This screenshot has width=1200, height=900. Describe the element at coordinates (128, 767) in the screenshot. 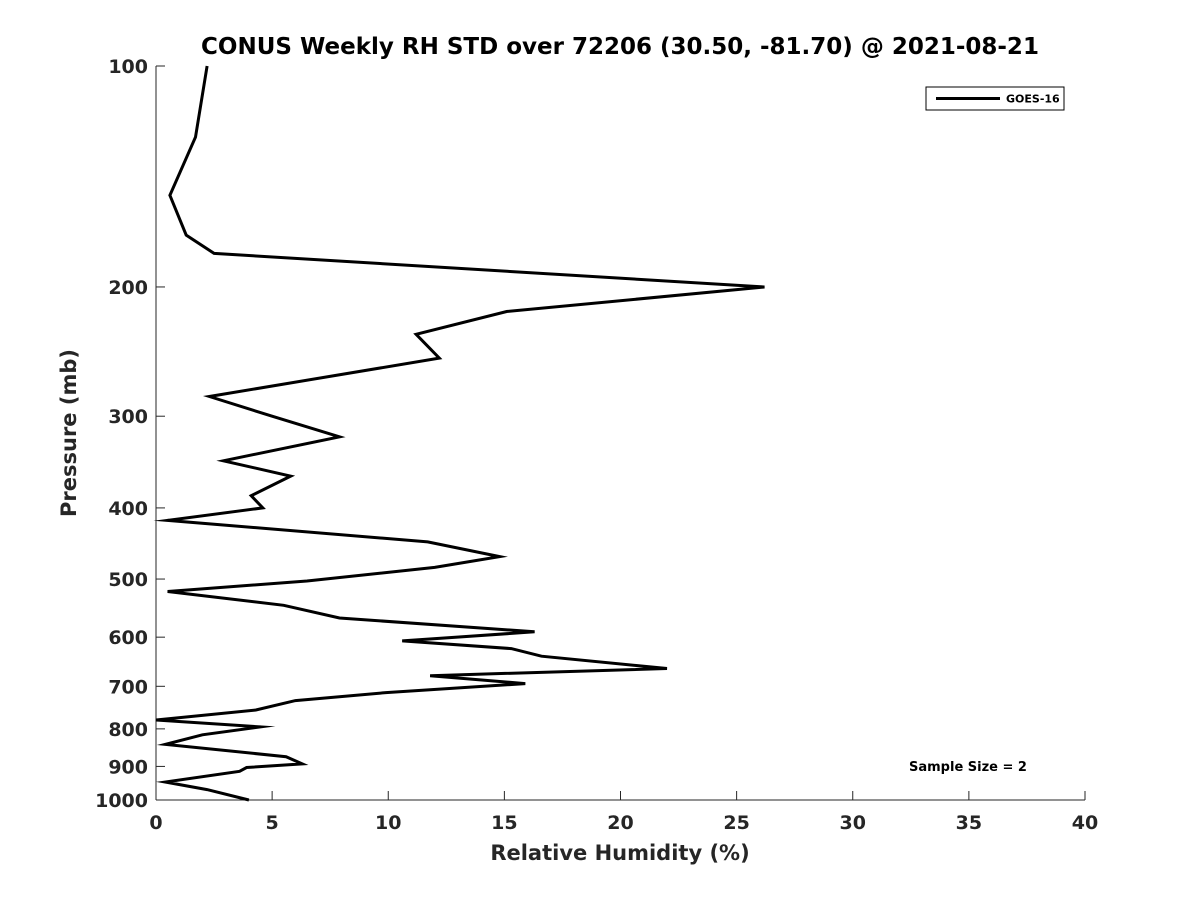

I see `y-tick-label: 900` at that location.